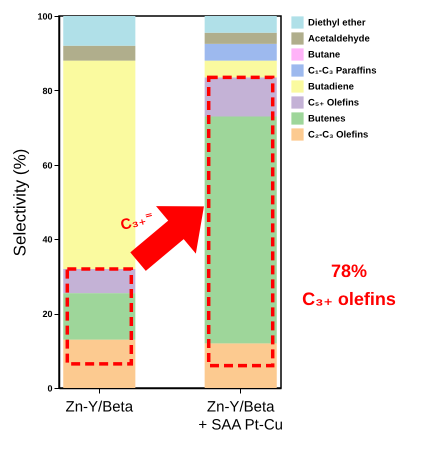 The width and height of the screenshot is (431, 455). I want to click on text: 78%, so click(349, 271).